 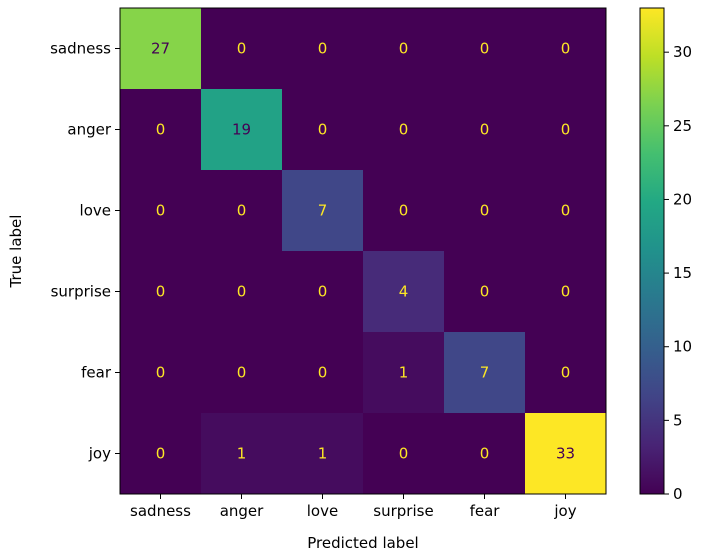 What do you see at coordinates (682, 126) in the screenshot?
I see `colorbar-tick-label: 25` at bounding box center [682, 126].